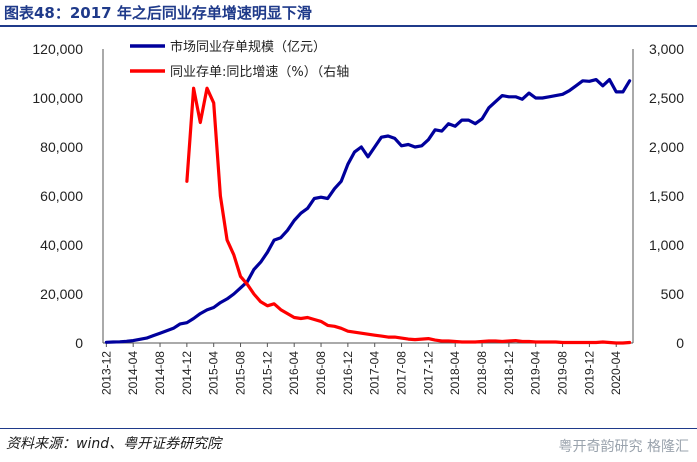 The width and height of the screenshot is (697, 462). Describe the element at coordinates (294, 373) in the screenshot. I see `x-tick-label: 2016-04` at that location.